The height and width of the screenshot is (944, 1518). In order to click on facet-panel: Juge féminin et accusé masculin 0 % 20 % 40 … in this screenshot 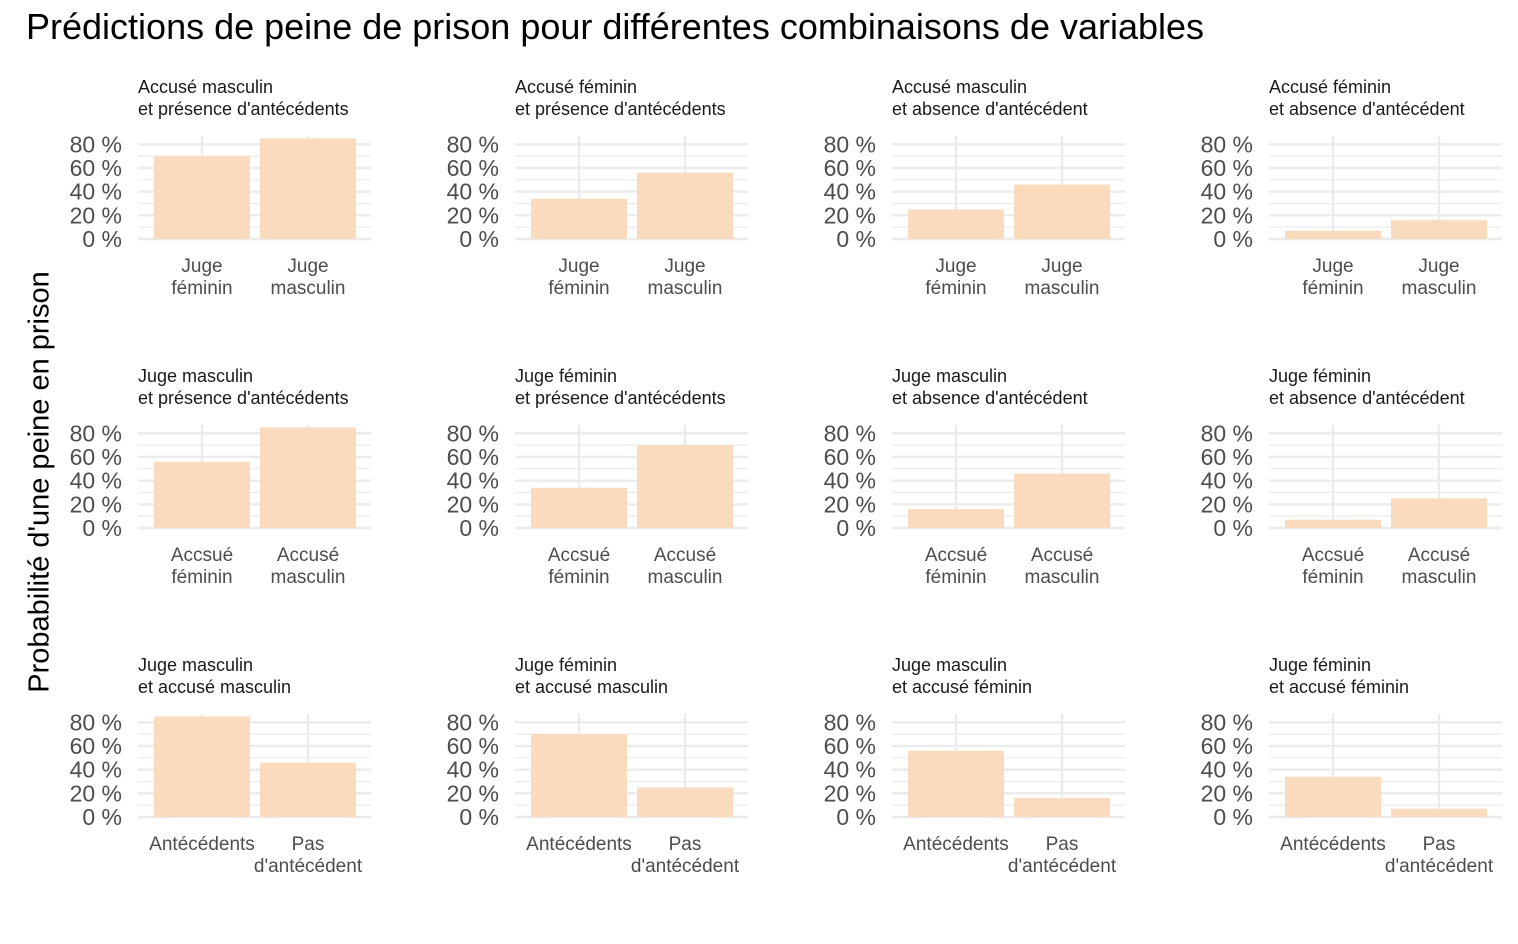, I will do `click(565, 799)`.